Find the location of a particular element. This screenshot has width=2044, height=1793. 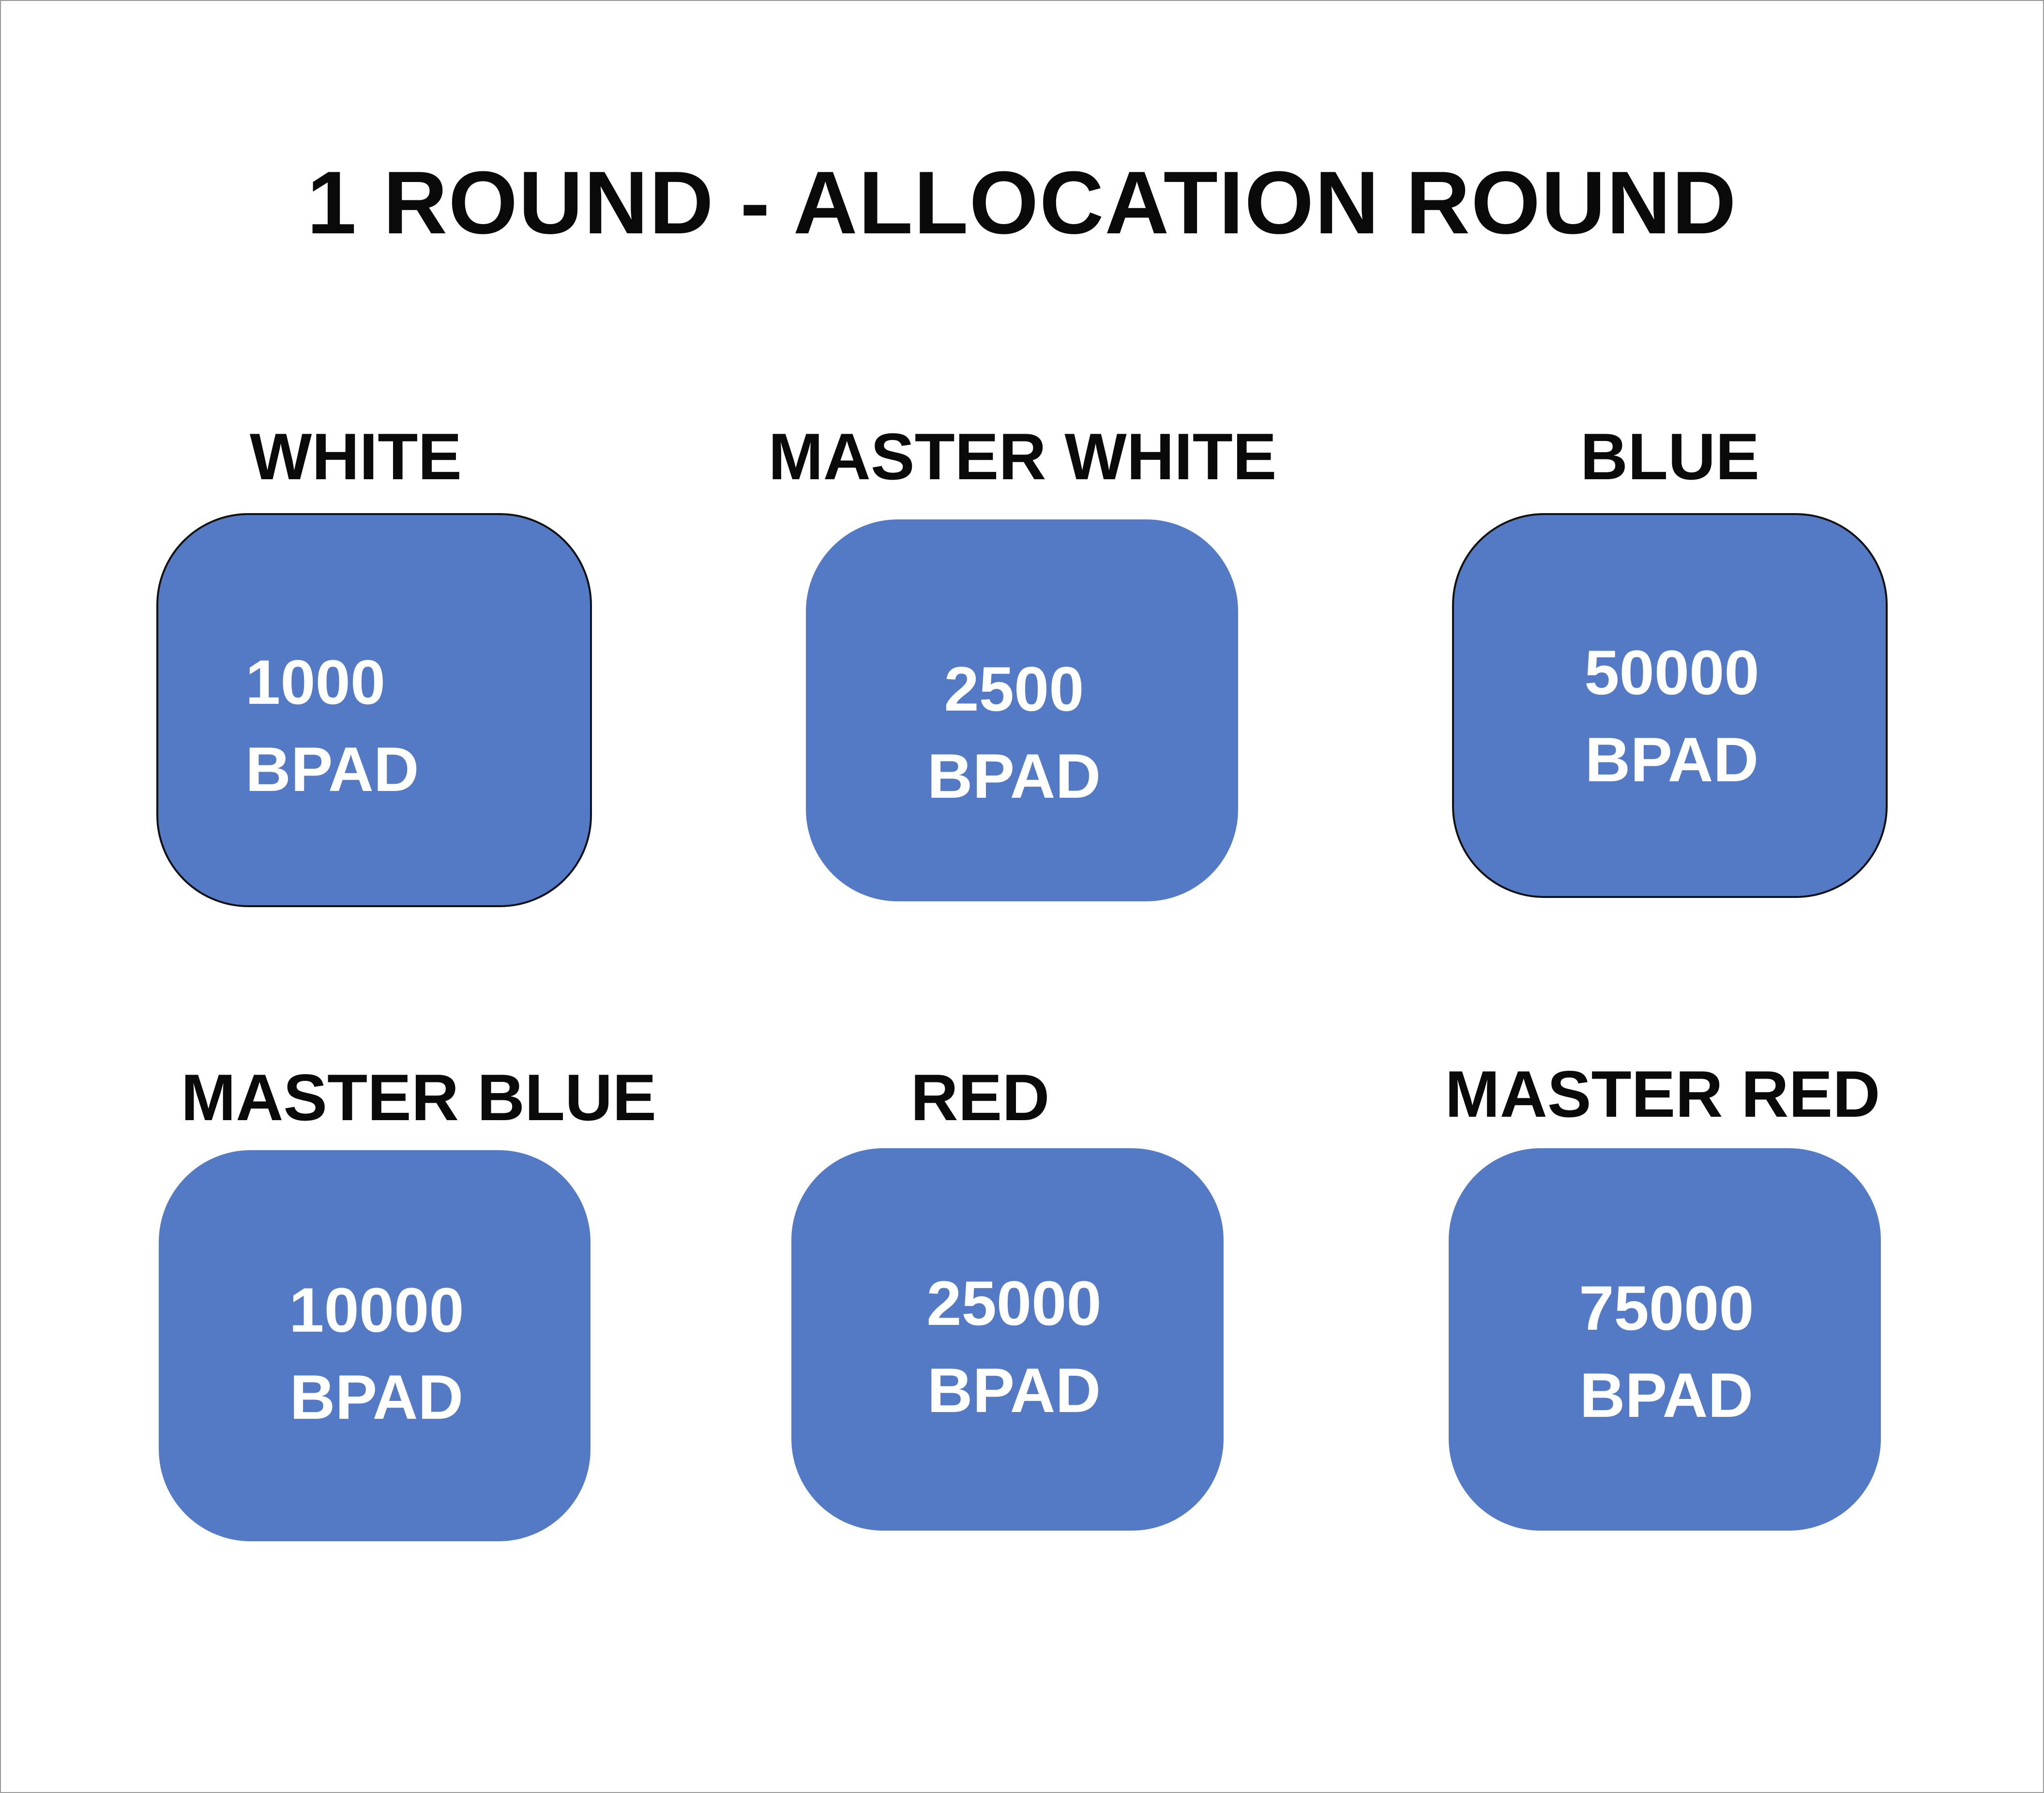

tier-label-master-white: MASTER WHITE is located at coordinates (1022, 456).